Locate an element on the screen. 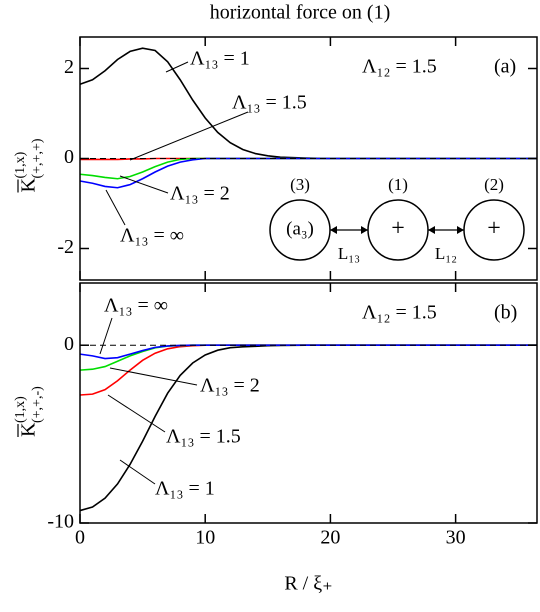  panel-label: (b) is located at coordinates (505, 313).